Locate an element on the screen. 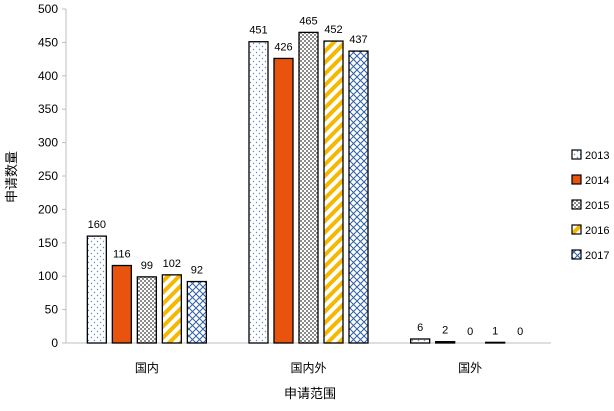 The height and width of the screenshot is (411, 614). data-label: 2 is located at coordinates (445, 331).